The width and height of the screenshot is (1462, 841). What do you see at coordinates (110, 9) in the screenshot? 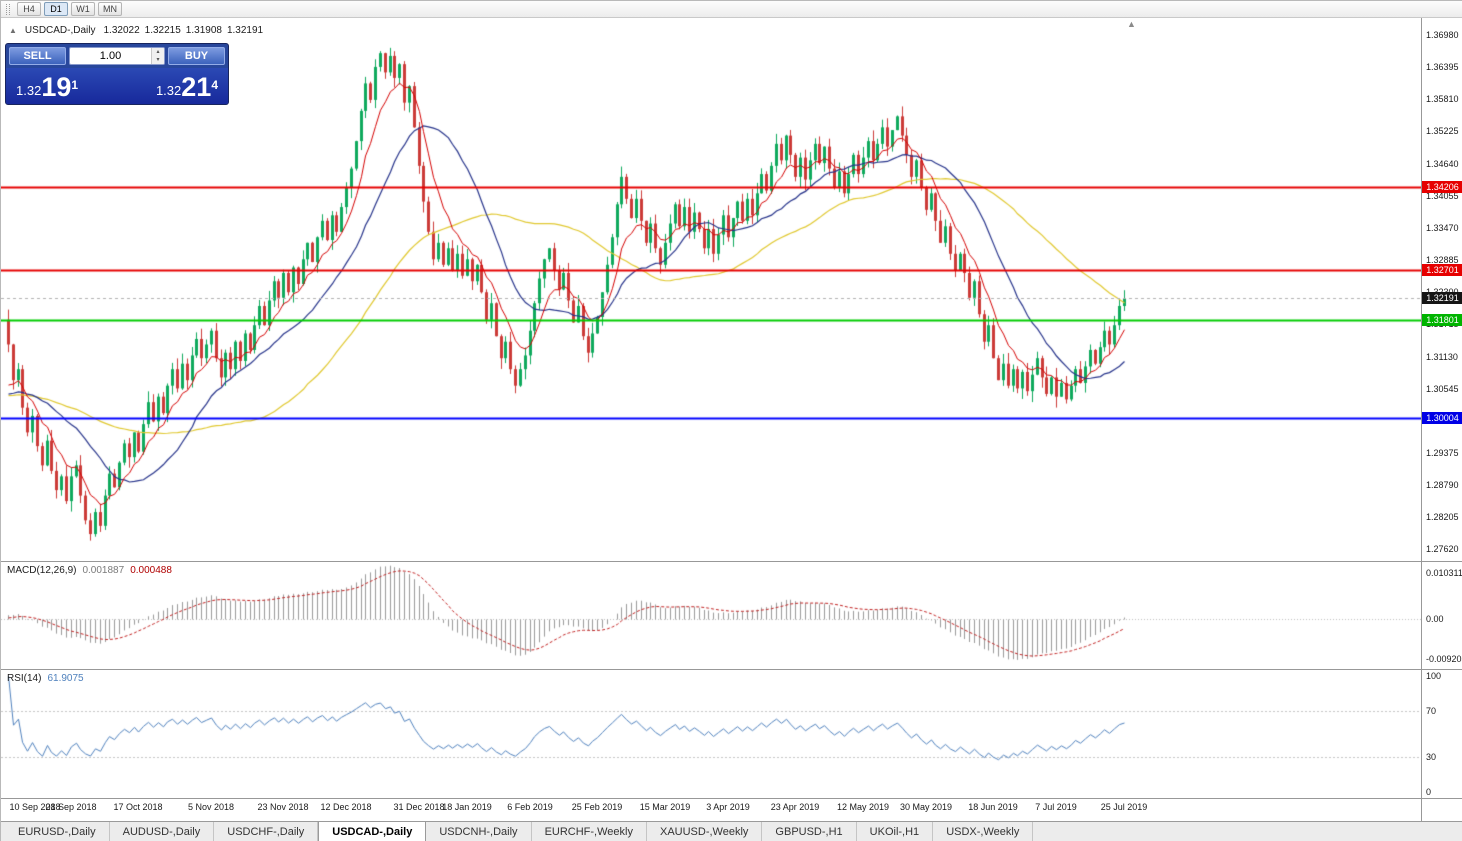
I see `period-button-mn: MN` at bounding box center [110, 9].